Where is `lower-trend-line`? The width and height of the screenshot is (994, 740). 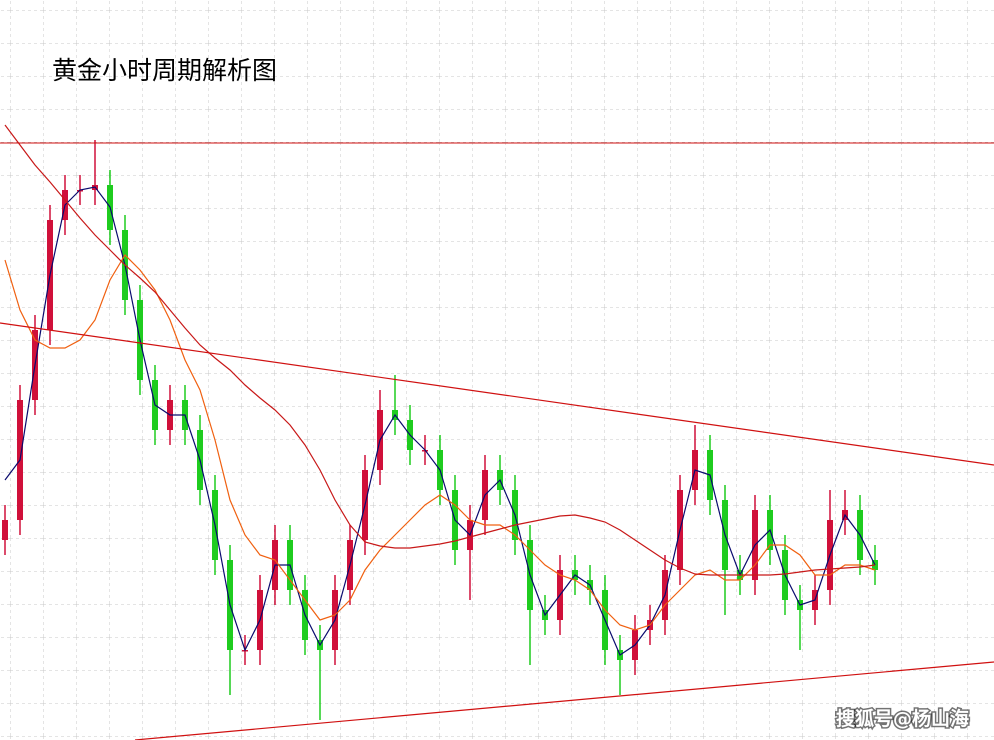
lower-trend-line is located at coordinates (564, 700).